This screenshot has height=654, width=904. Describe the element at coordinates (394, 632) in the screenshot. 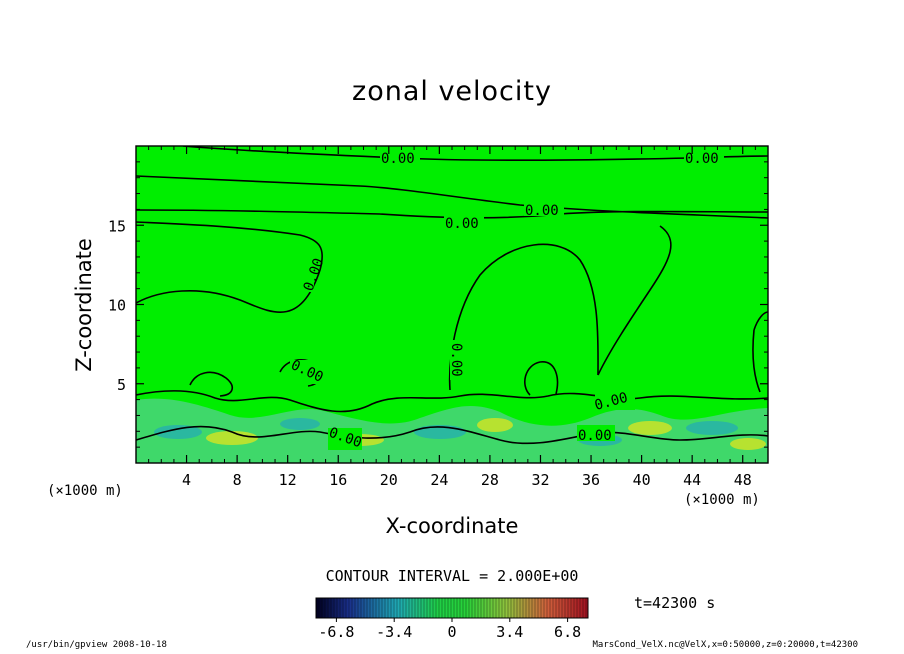

I see `colorbar-tick-label: -3.4` at that location.